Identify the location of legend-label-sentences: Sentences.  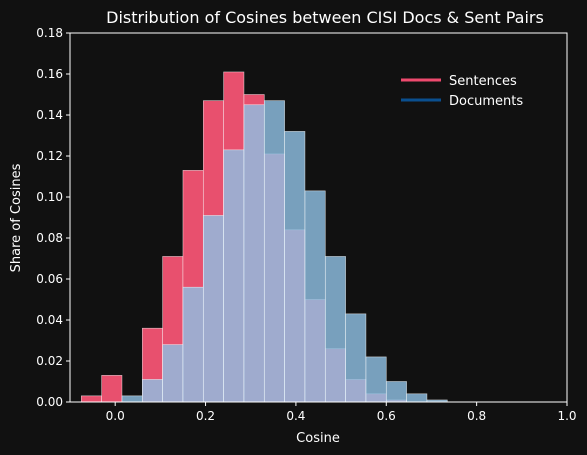
(483, 81).